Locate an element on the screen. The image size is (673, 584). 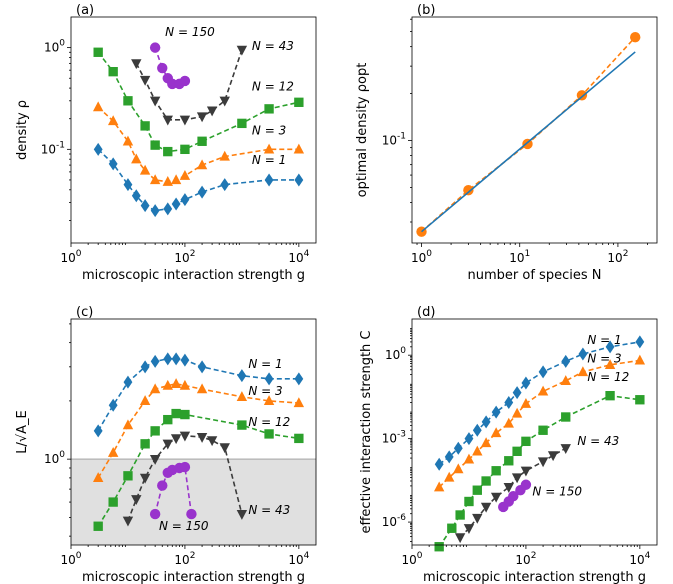
panel-label: (c) is located at coordinates (84, 312).